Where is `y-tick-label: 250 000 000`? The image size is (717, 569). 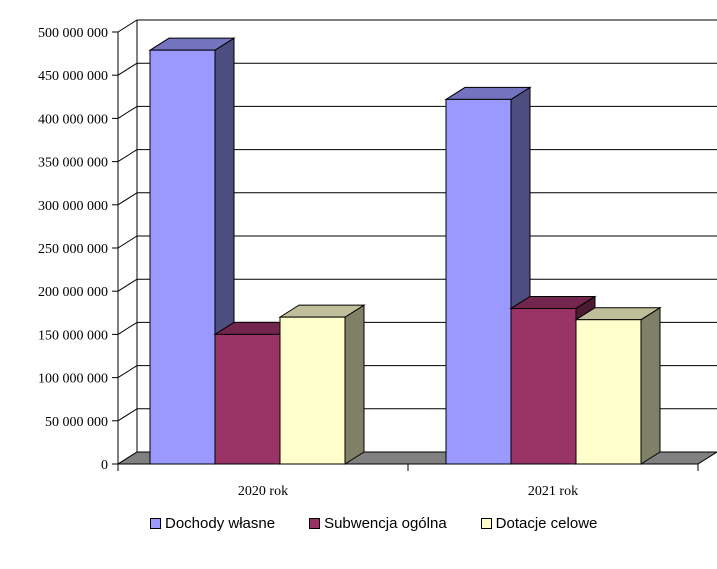 y-tick-label: 250 000 000 is located at coordinates (73, 249).